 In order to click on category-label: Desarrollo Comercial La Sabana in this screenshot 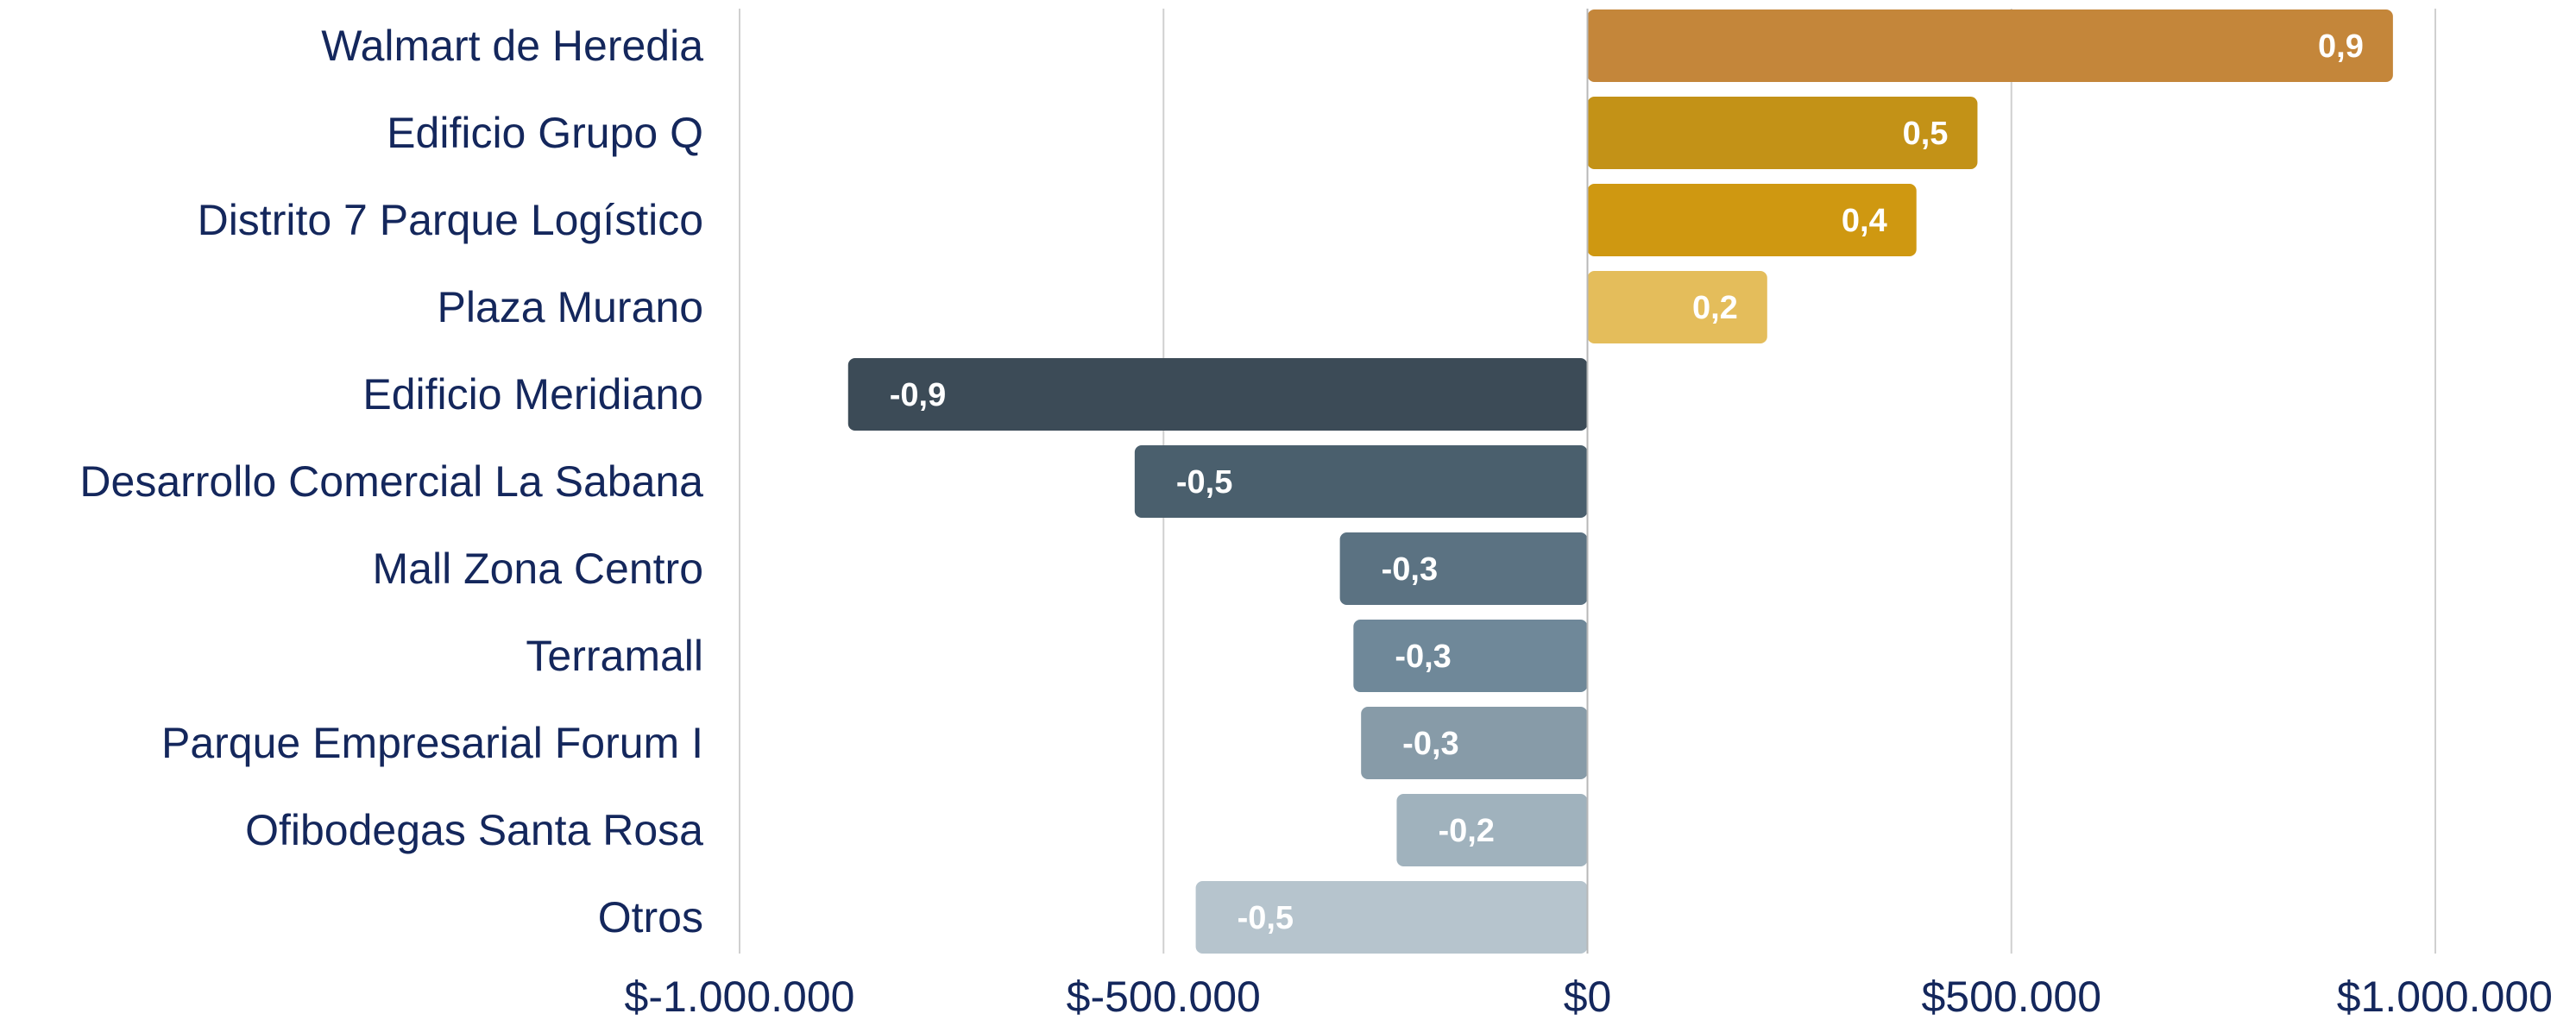, I will do `click(391, 482)`.